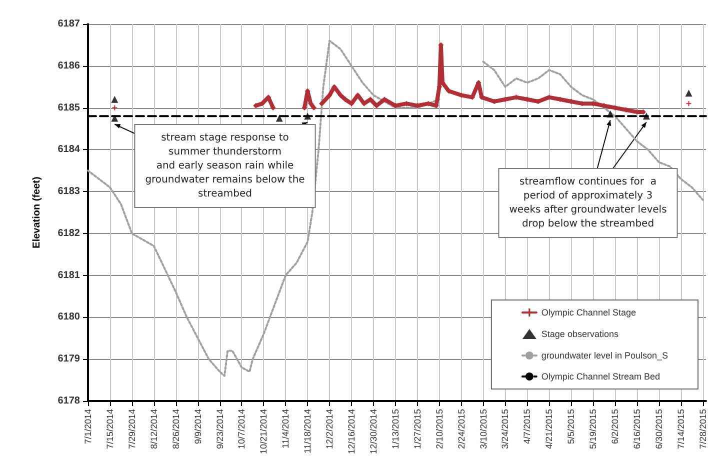 The image size is (712, 461). Describe the element at coordinates (703, 429) in the screenshot. I see `x-tick-label: 7/28/2015` at that location.